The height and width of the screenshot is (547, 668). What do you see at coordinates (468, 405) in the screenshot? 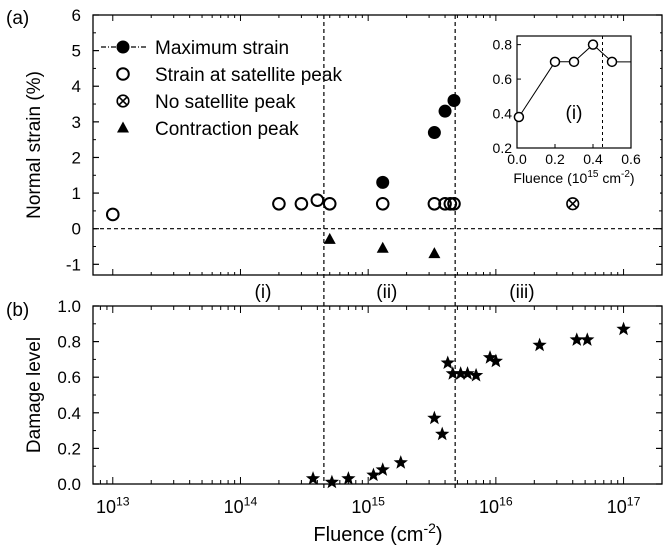
I see `series-damage-level` at bounding box center [468, 405].